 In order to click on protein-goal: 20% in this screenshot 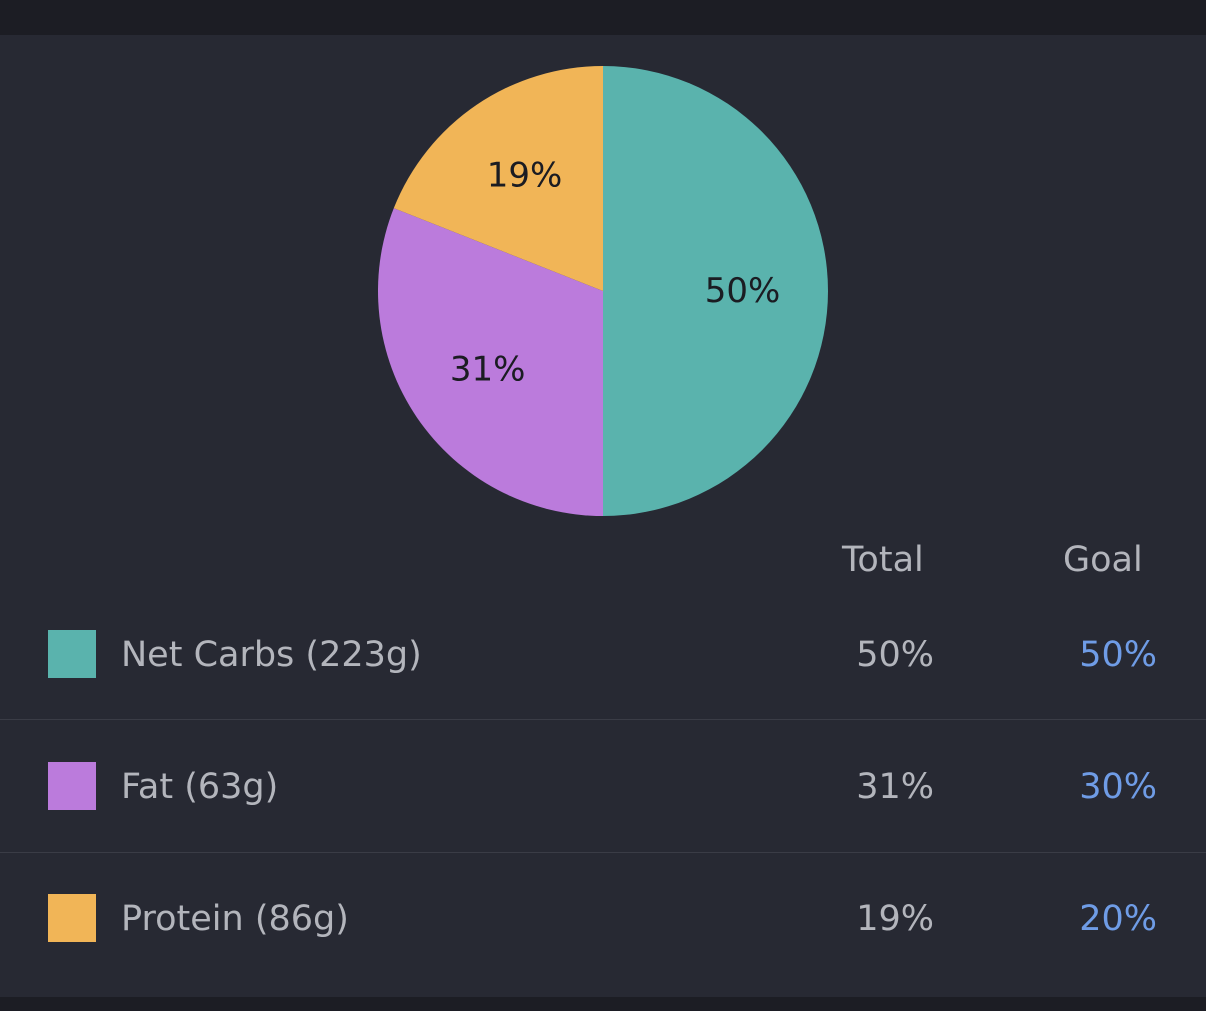, I will do `click(1118, 919)`.